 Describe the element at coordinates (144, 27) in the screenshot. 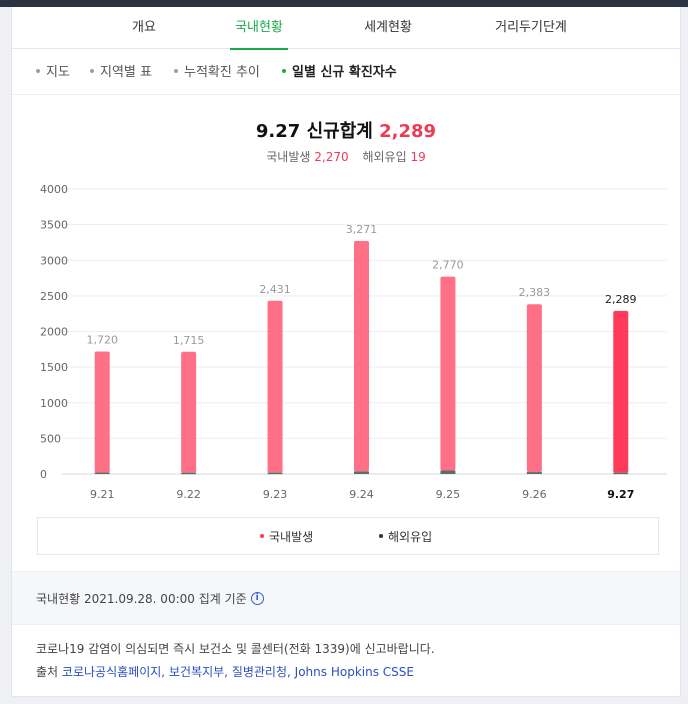

I see `tab-overview: 개요` at that location.